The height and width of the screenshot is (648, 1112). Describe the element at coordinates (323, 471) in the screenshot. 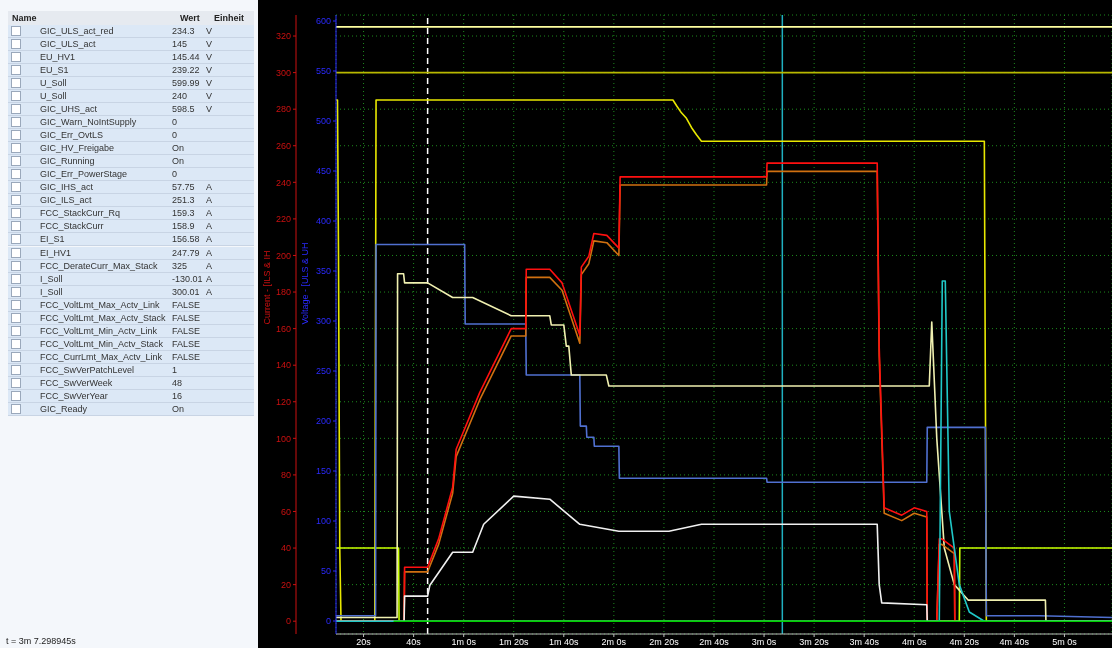

I see `y-tick-label: 150` at that location.